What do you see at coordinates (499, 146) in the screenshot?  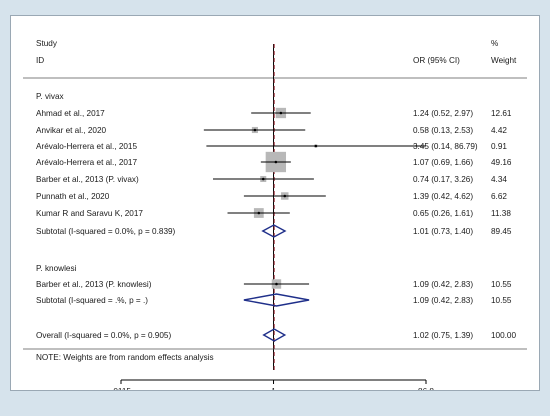 I see `study-weight: 0.91` at bounding box center [499, 146].